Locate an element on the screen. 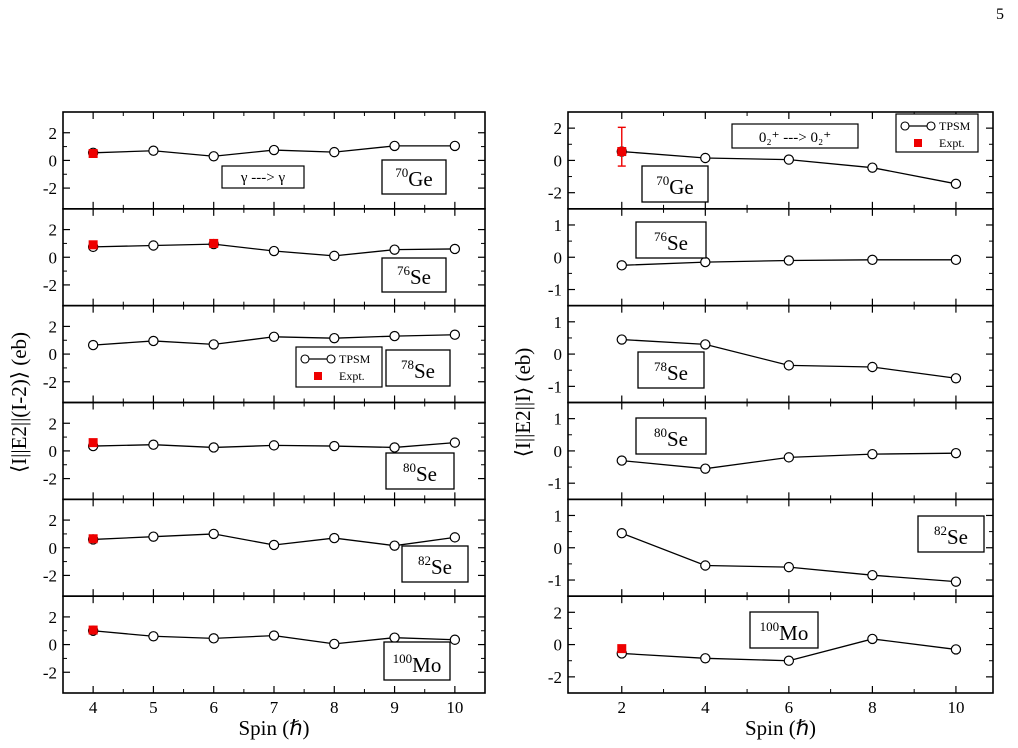 This screenshot has width=1018, height=748. x-tick-label: 7 is located at coordinates (274, 707).